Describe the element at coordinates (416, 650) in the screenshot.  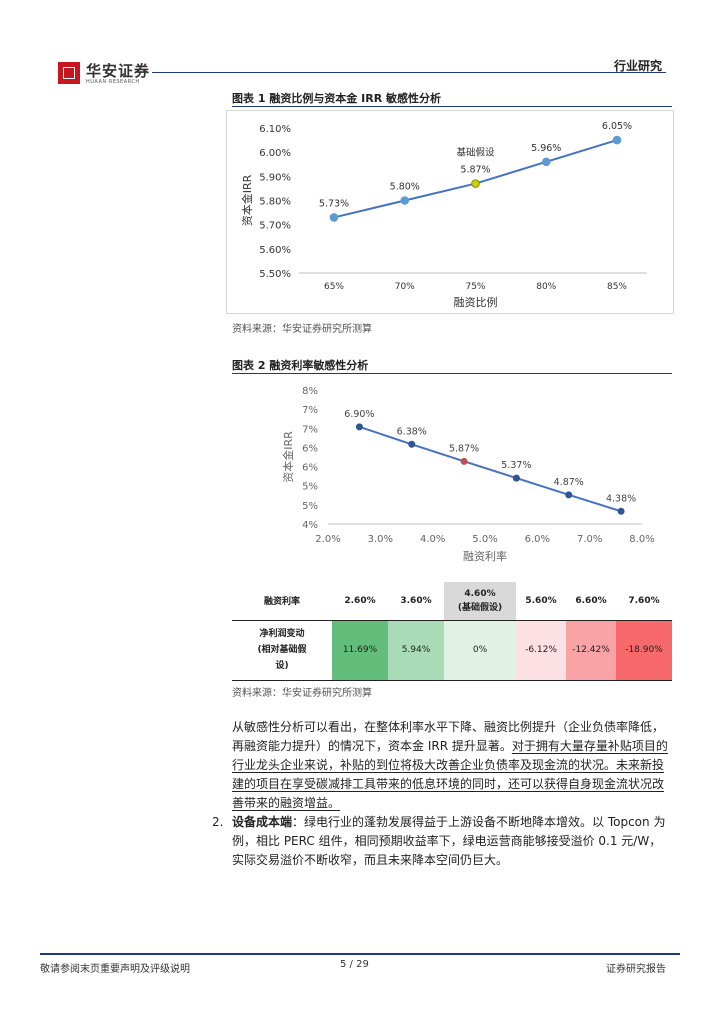
I see `table-cell-change: 5.94%` at that location.